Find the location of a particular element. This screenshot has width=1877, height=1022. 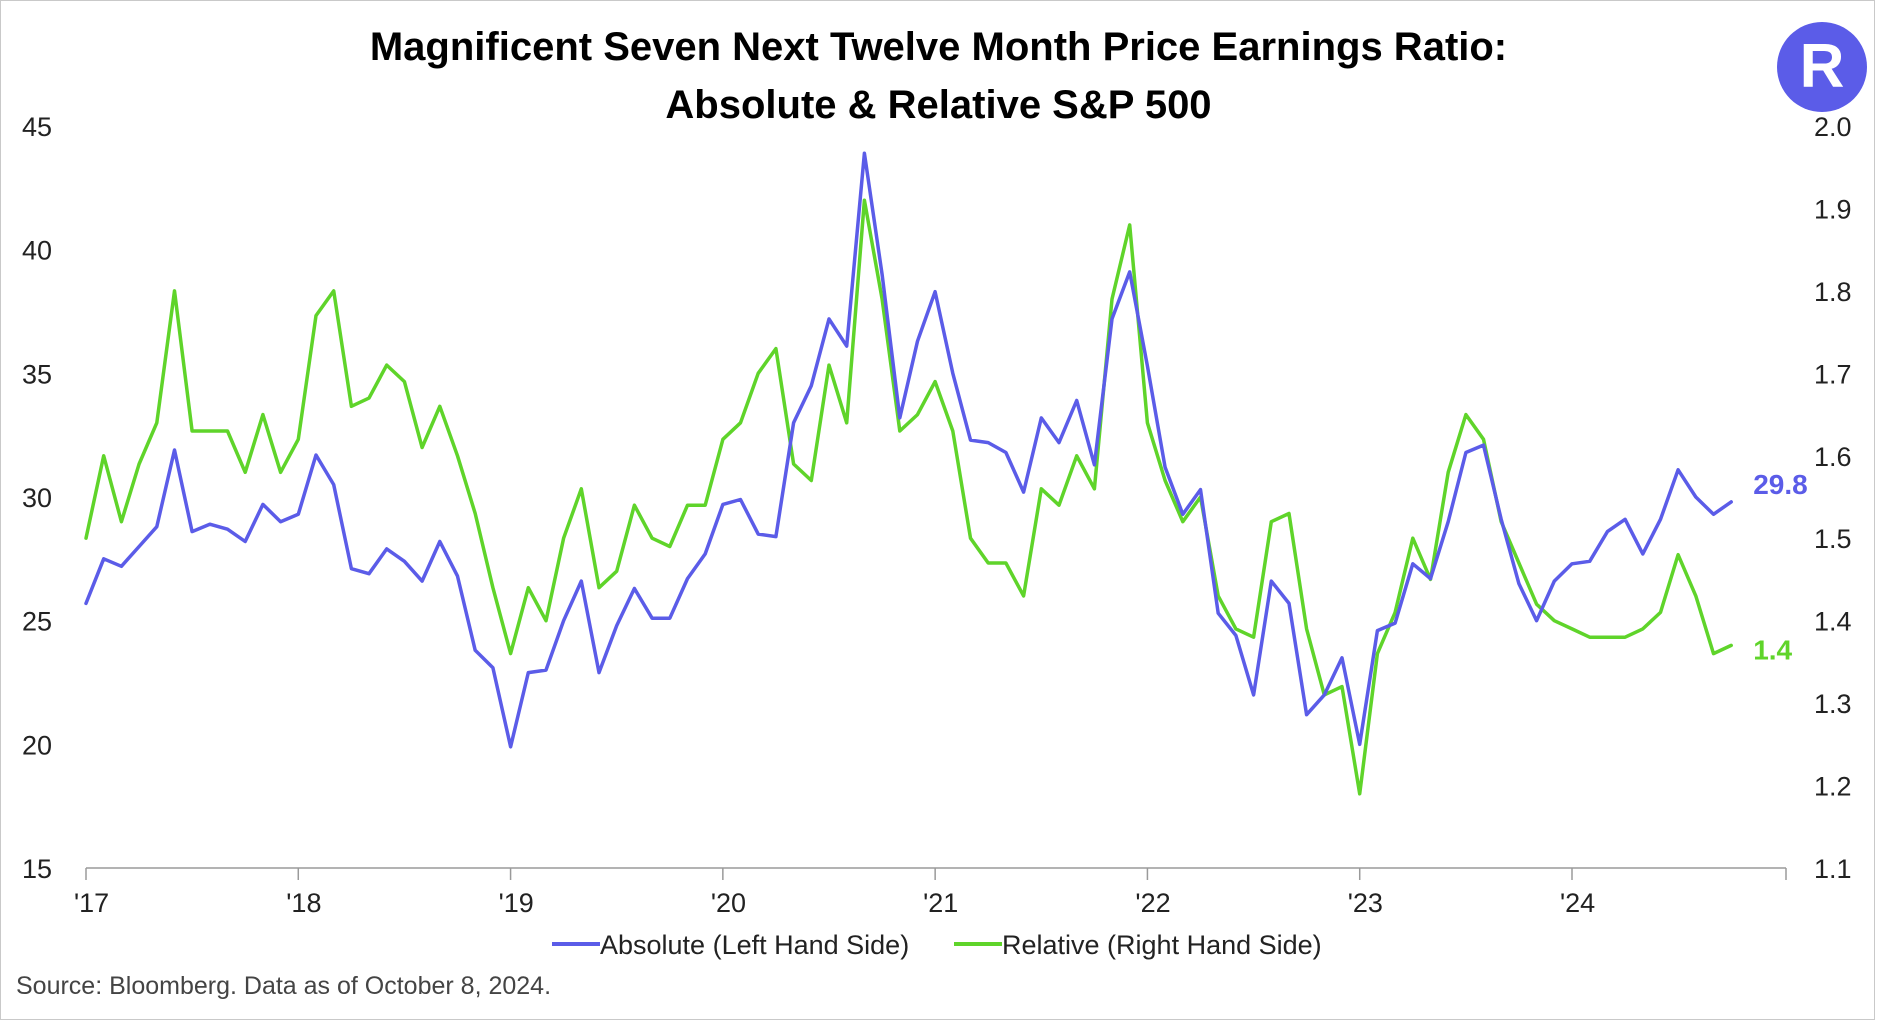

x-tick-label: '24 is located at coordinates (1577, 903).